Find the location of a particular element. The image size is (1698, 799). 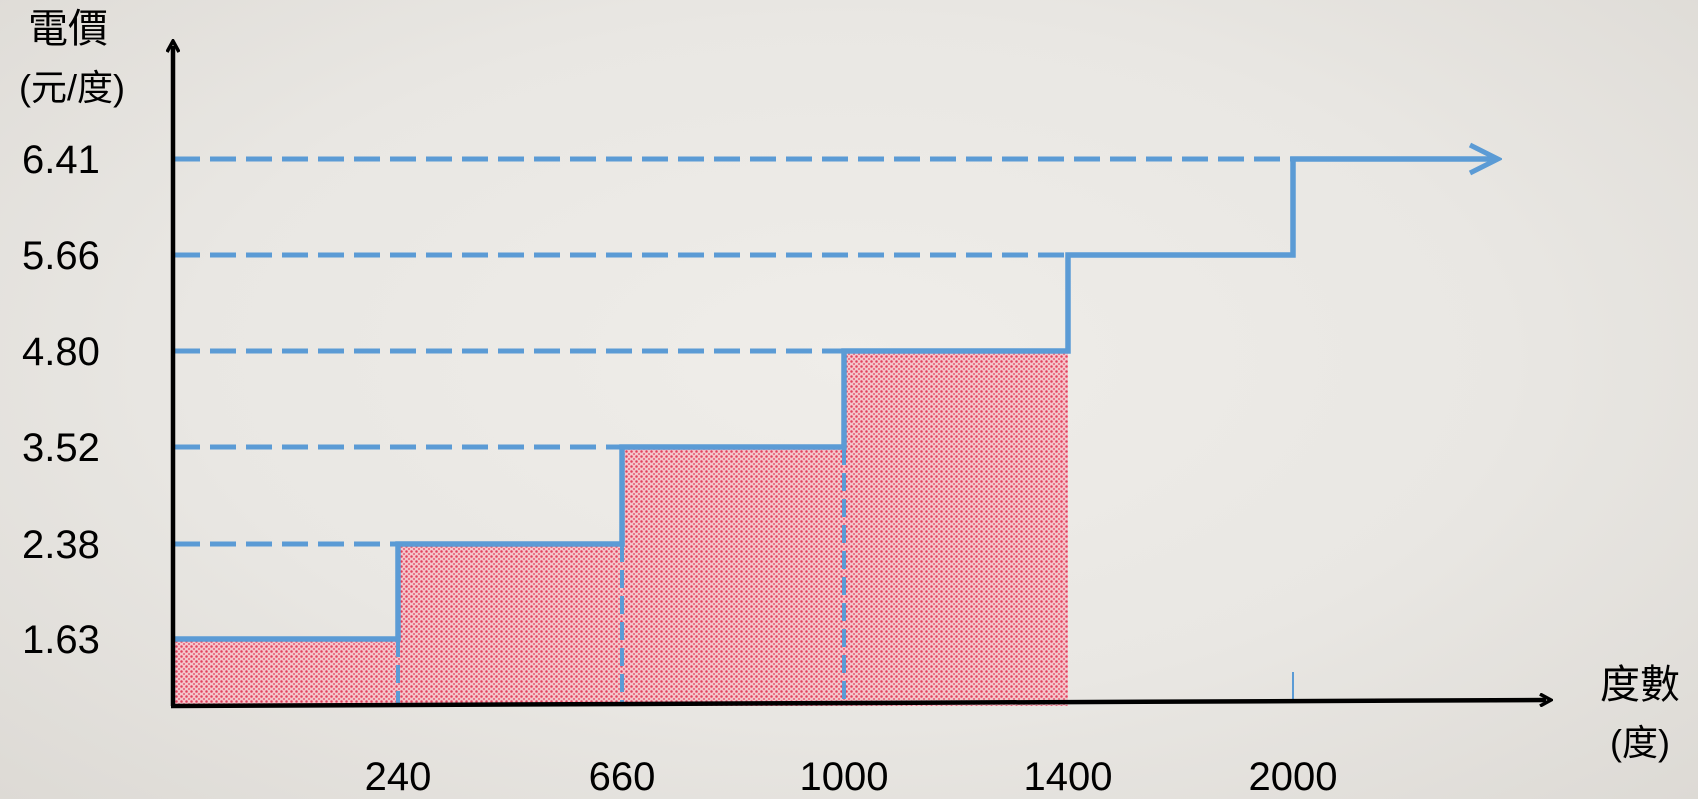

y-tick-label: 2.38 is located at coordinates (61, 545).